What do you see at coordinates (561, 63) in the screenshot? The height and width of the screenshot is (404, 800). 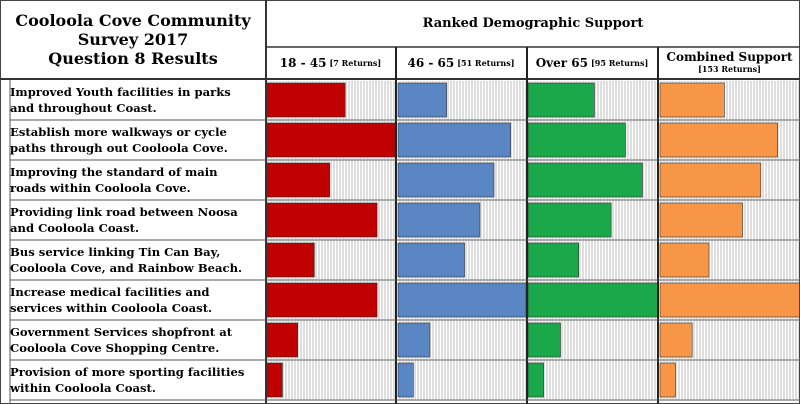 I see `column-label: Over 65` at bounding box center [561, 63].